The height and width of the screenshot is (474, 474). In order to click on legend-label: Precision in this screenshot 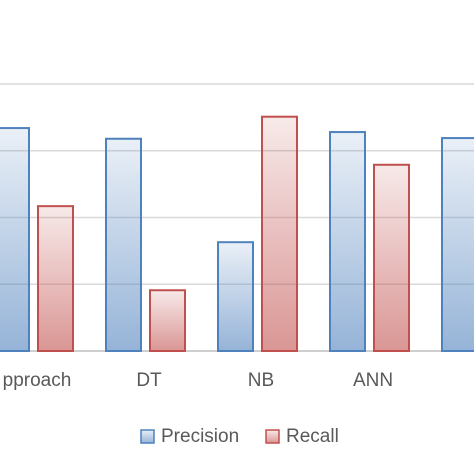, I will do `click(200, 436)`.